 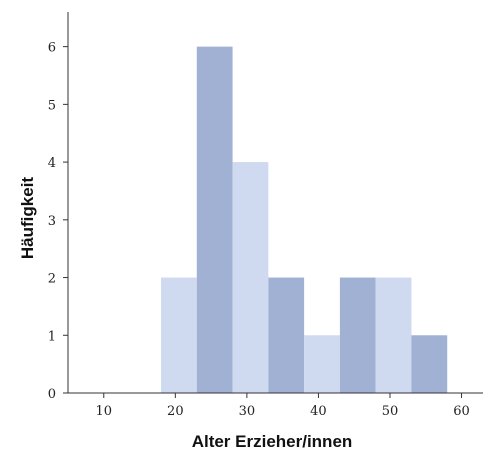 What do you see at coordinates (52, 48) in the screenshot?
I see `y-tick-label: 6` at bounding box center [52, 48].